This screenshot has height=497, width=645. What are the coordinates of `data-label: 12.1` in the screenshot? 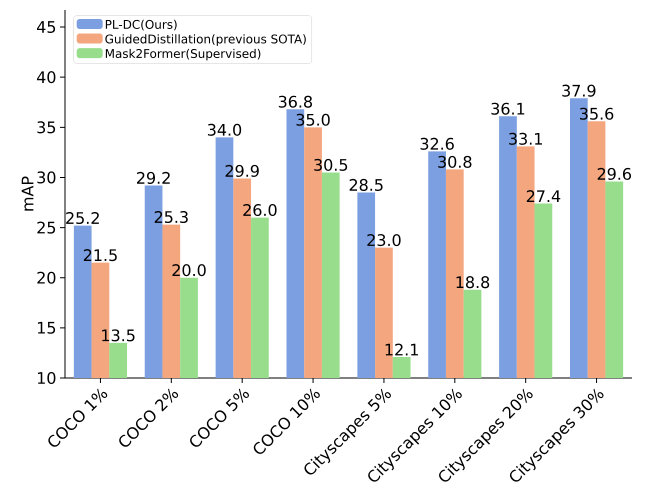 It's located at (402, 350).